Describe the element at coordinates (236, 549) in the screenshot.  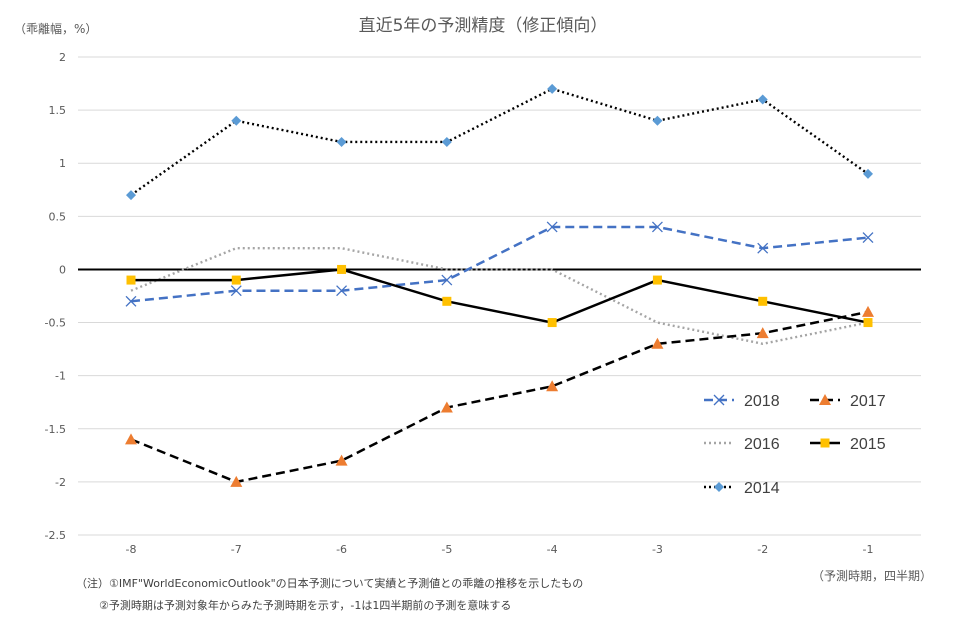
I see `x-tick-label: -7` at that location.